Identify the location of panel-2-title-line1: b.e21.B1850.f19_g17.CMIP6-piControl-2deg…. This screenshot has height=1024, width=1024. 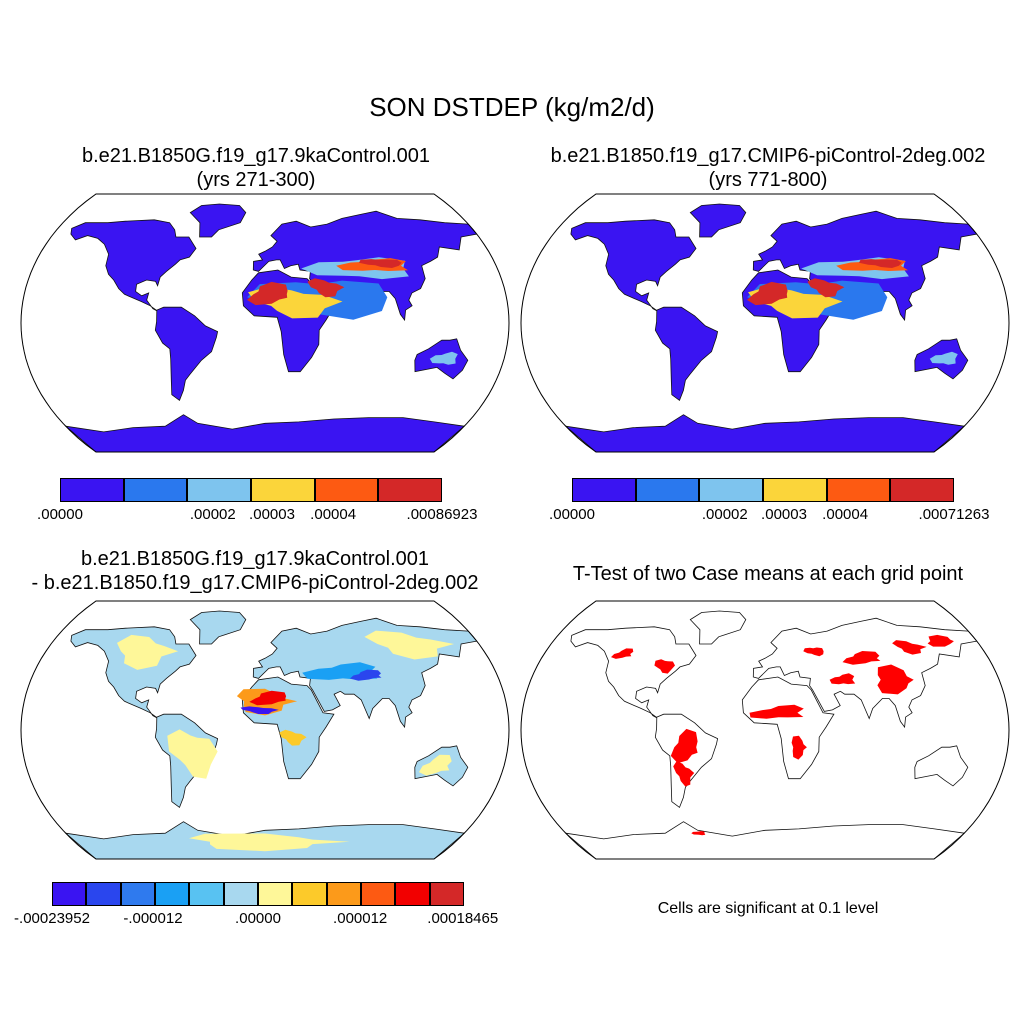
(768, 156).